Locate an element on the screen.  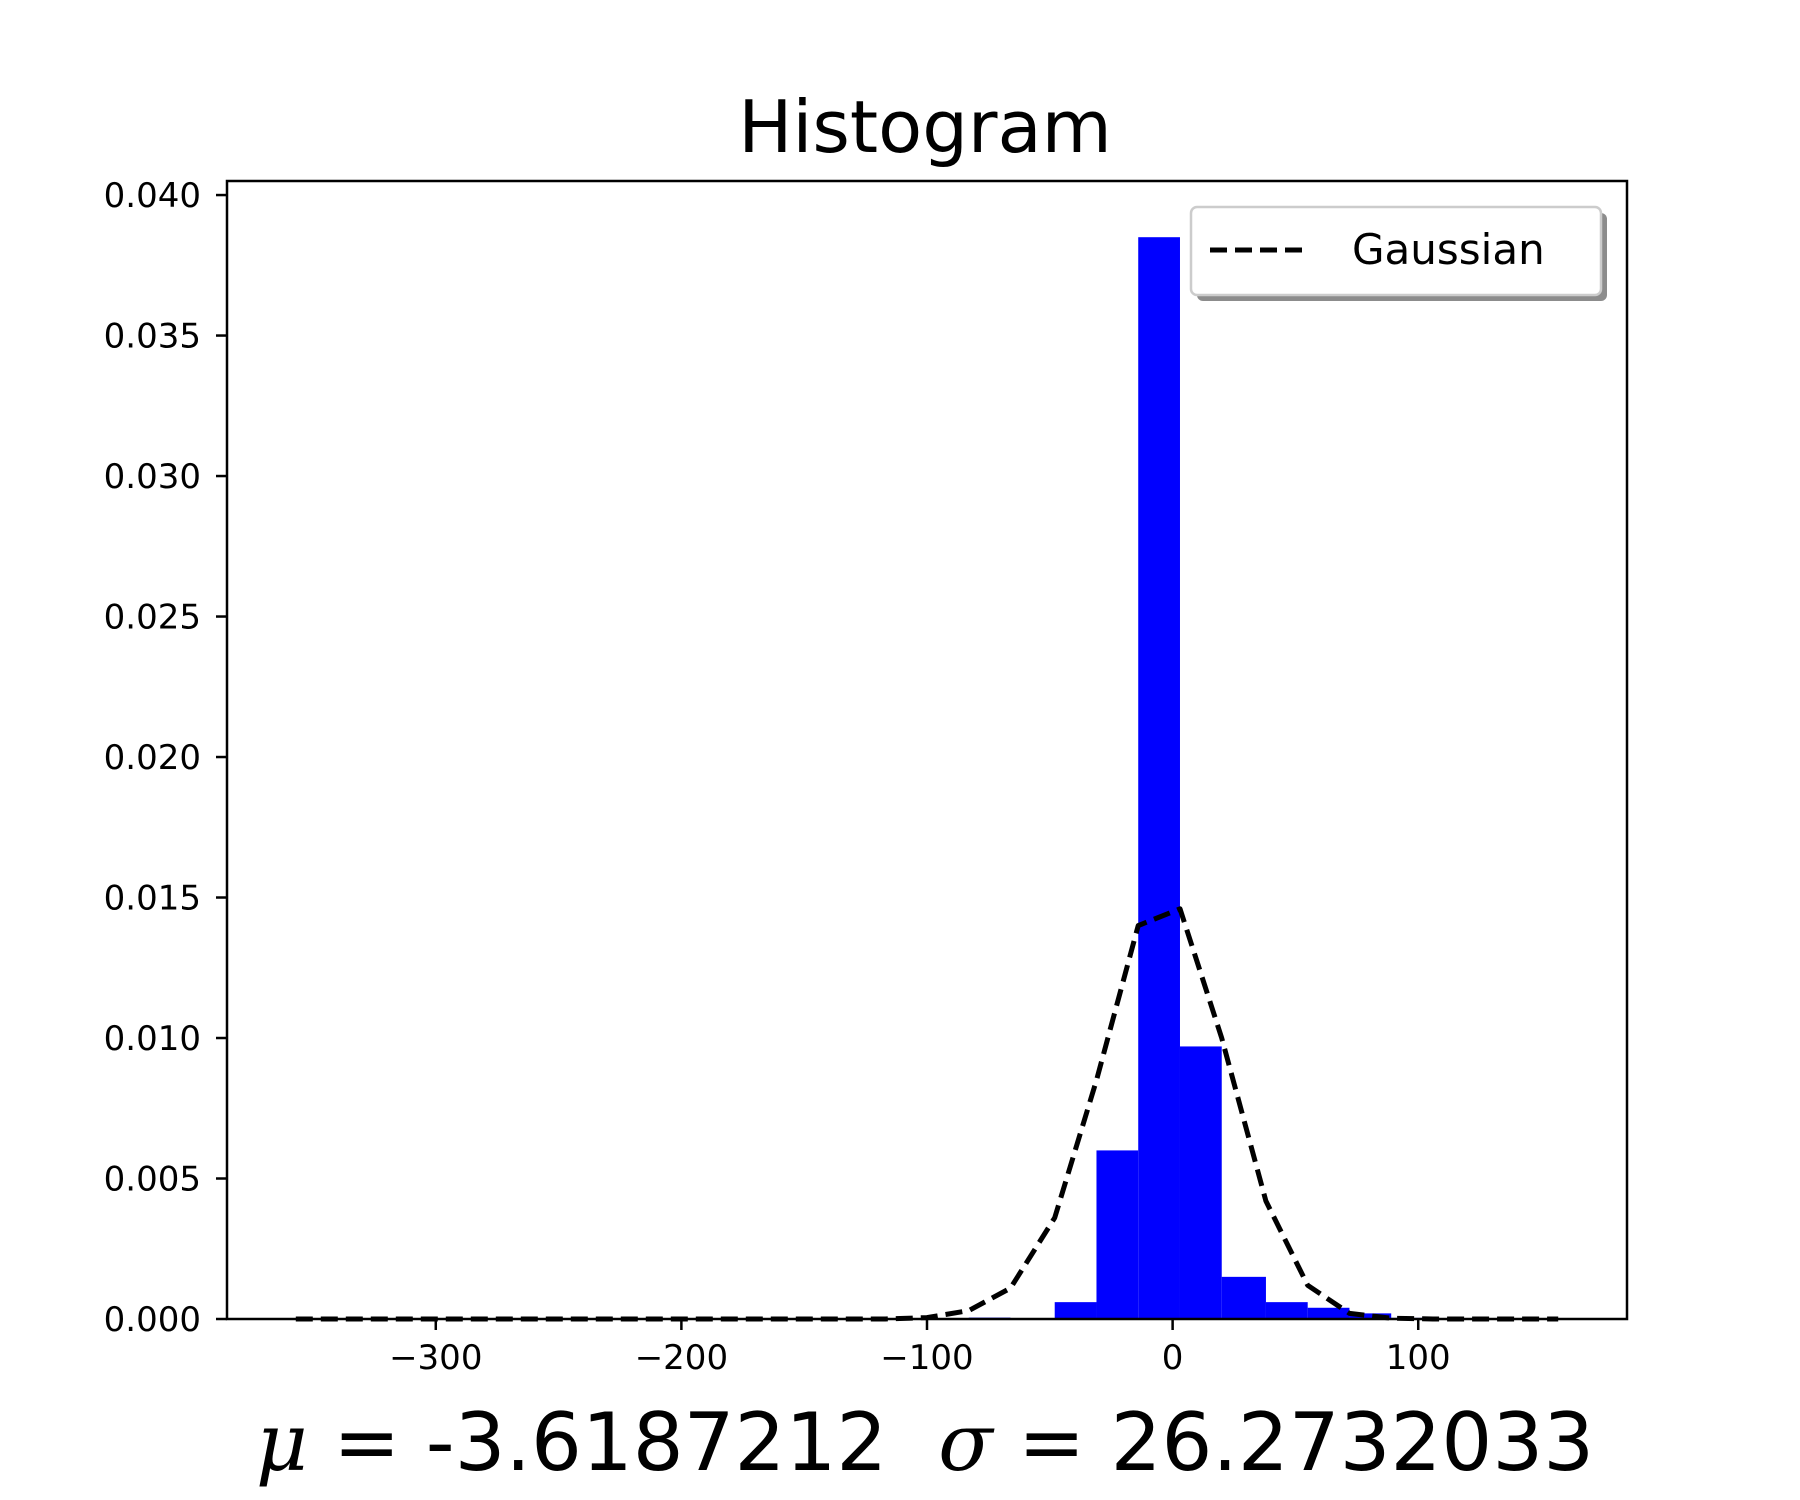
y-tick-label: 0.025 is located at coordinates (152, 618).